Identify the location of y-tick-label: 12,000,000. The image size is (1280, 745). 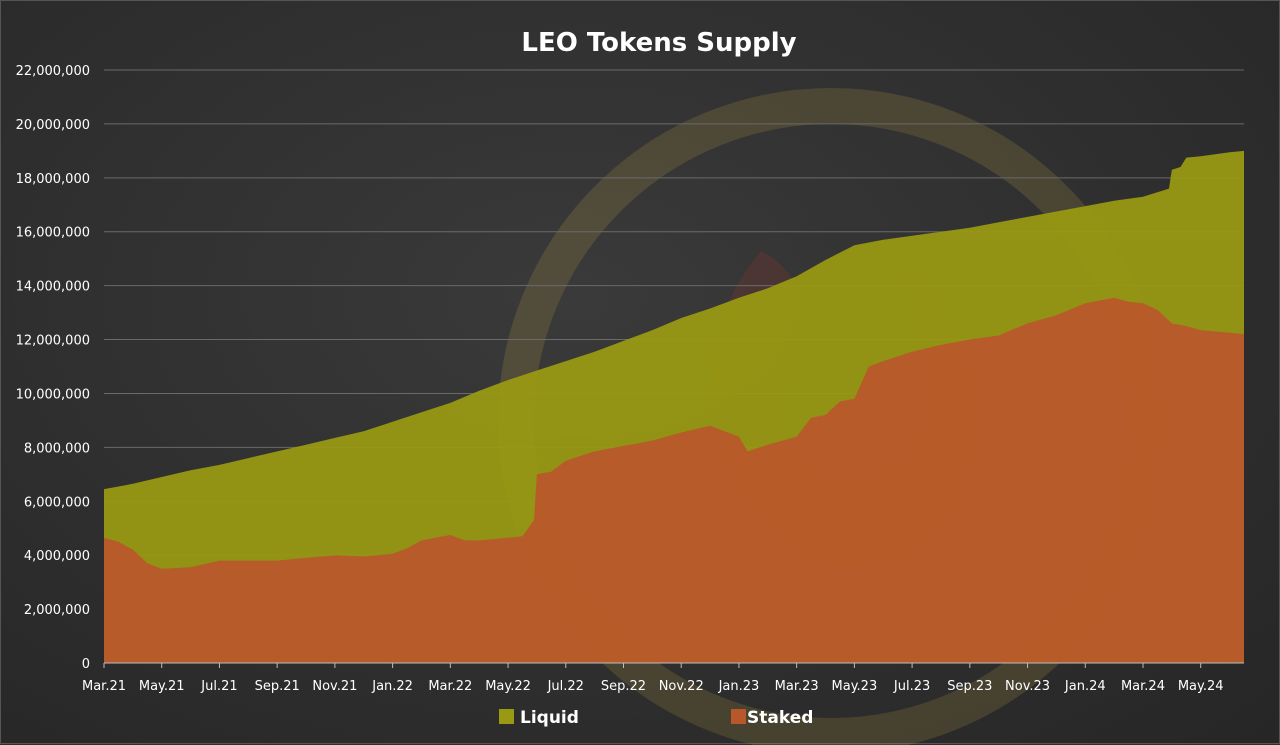
(53, 341).